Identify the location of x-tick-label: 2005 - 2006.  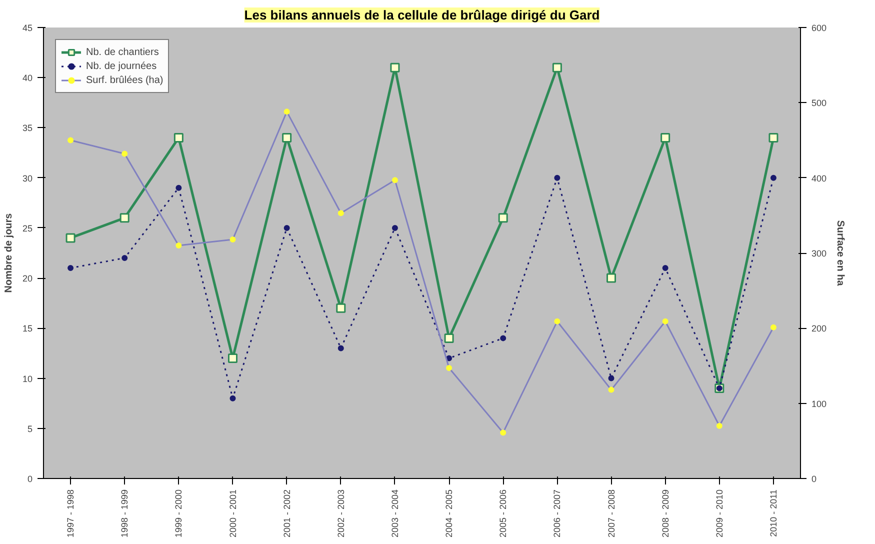
(503, 513).